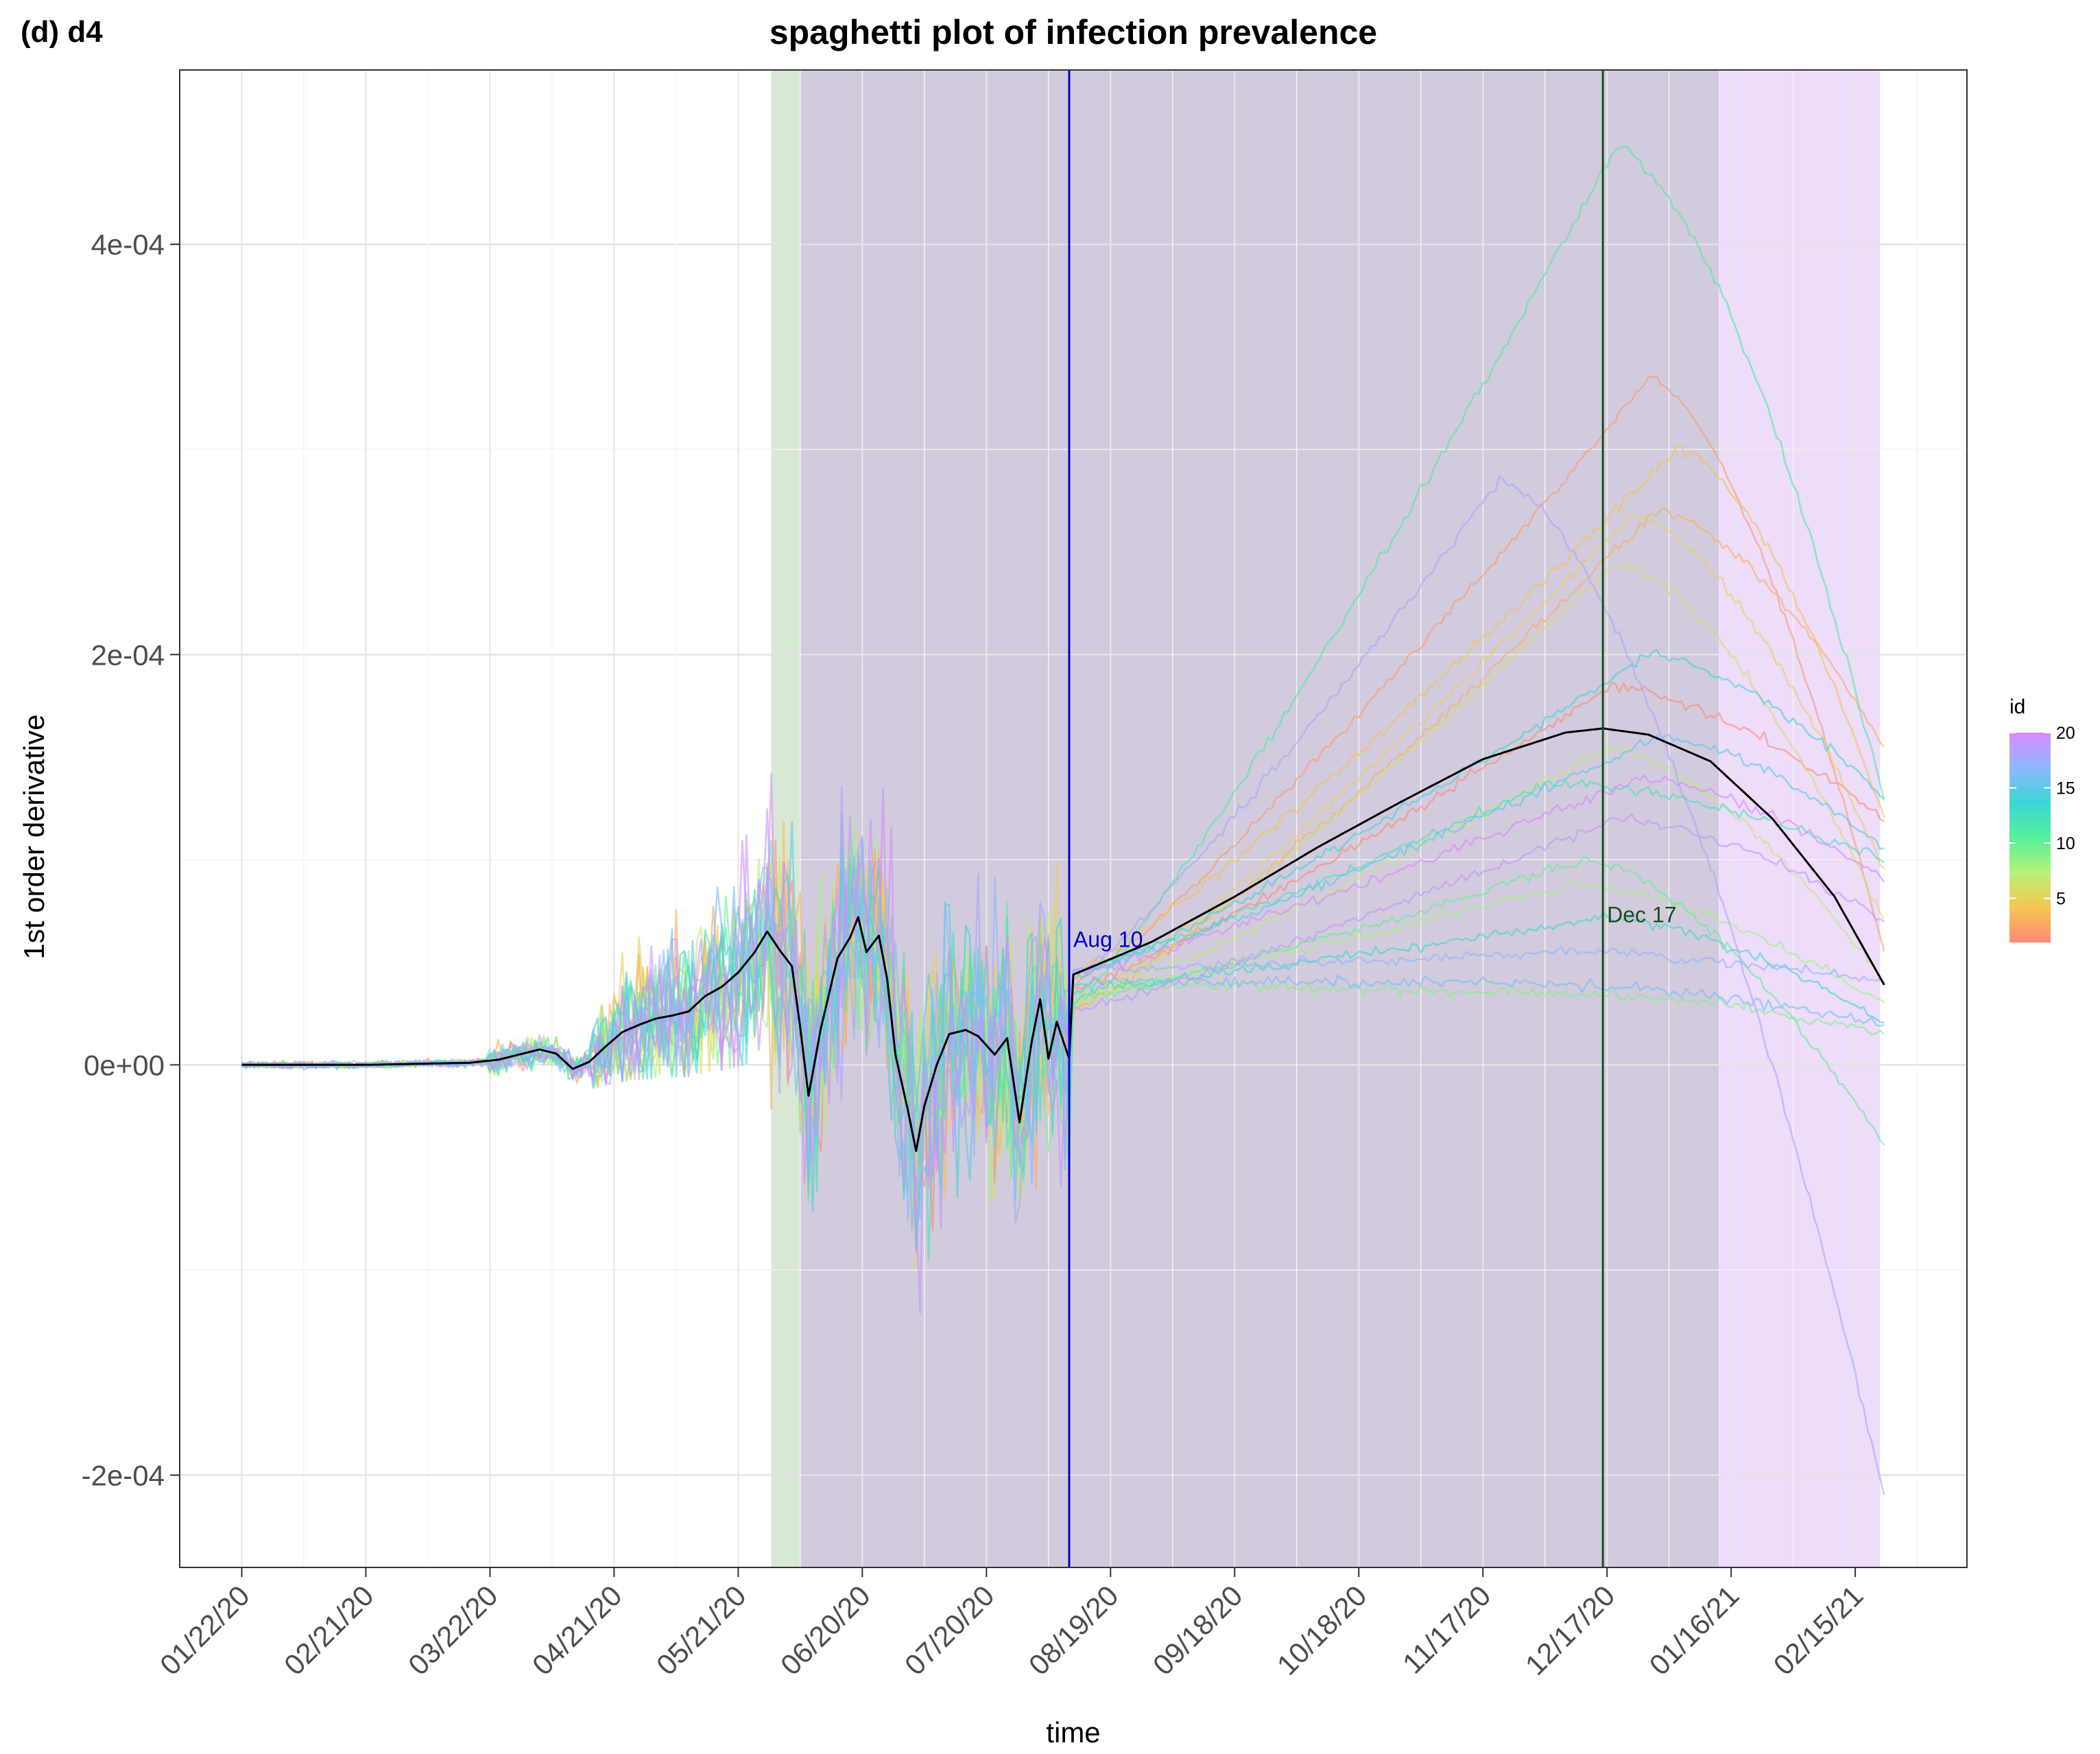 The height and width of the screenshot is (1754, 2100). Describe the element at coordinates (1447, 1629) in the screenshot. I see `x-tick-label: 11/17/20` at that location.